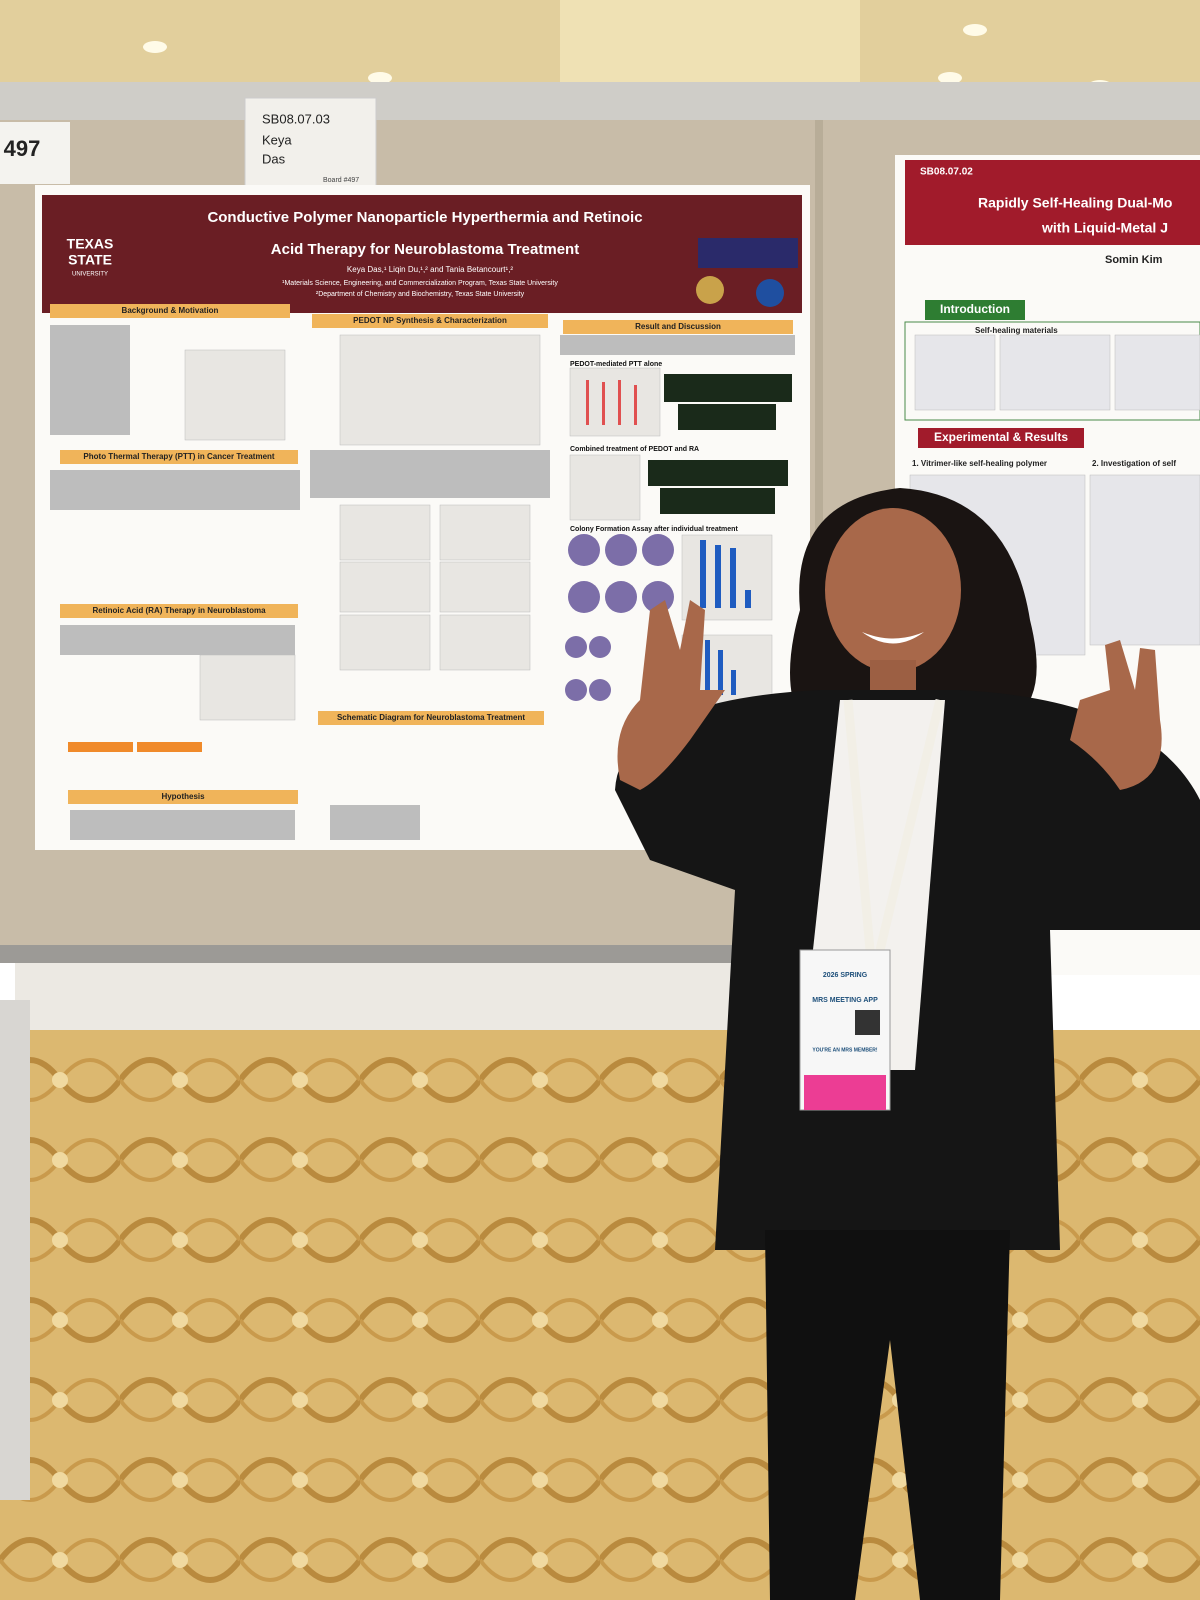 The width and height of the screenshot is (1200, 1600). What do you see at coordinates (747, 272) in the screenshot?
I see `header-logos` at bounding box center [747, 272].